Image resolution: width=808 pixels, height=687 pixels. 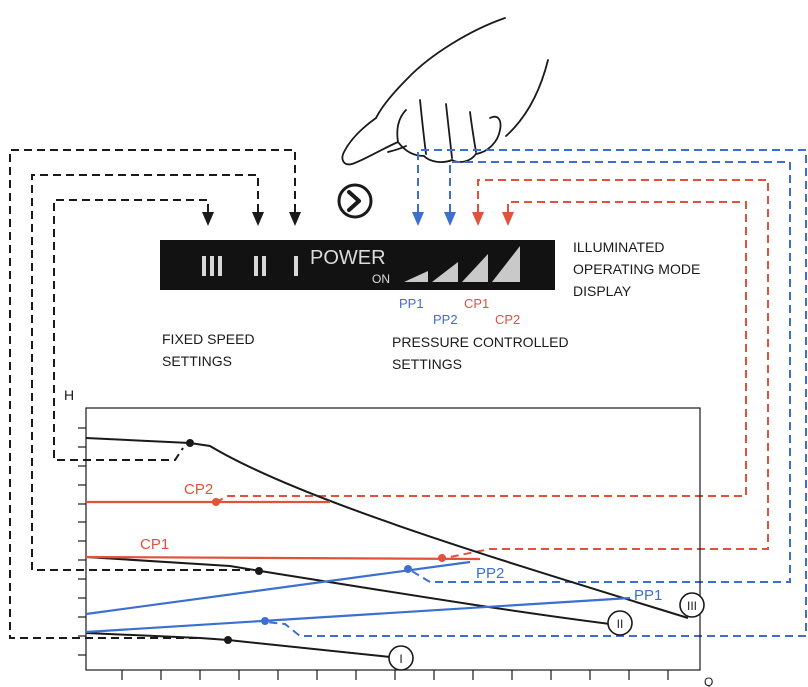 I want to click on svg-text: DISPLAY, so click(x=602, y=291).